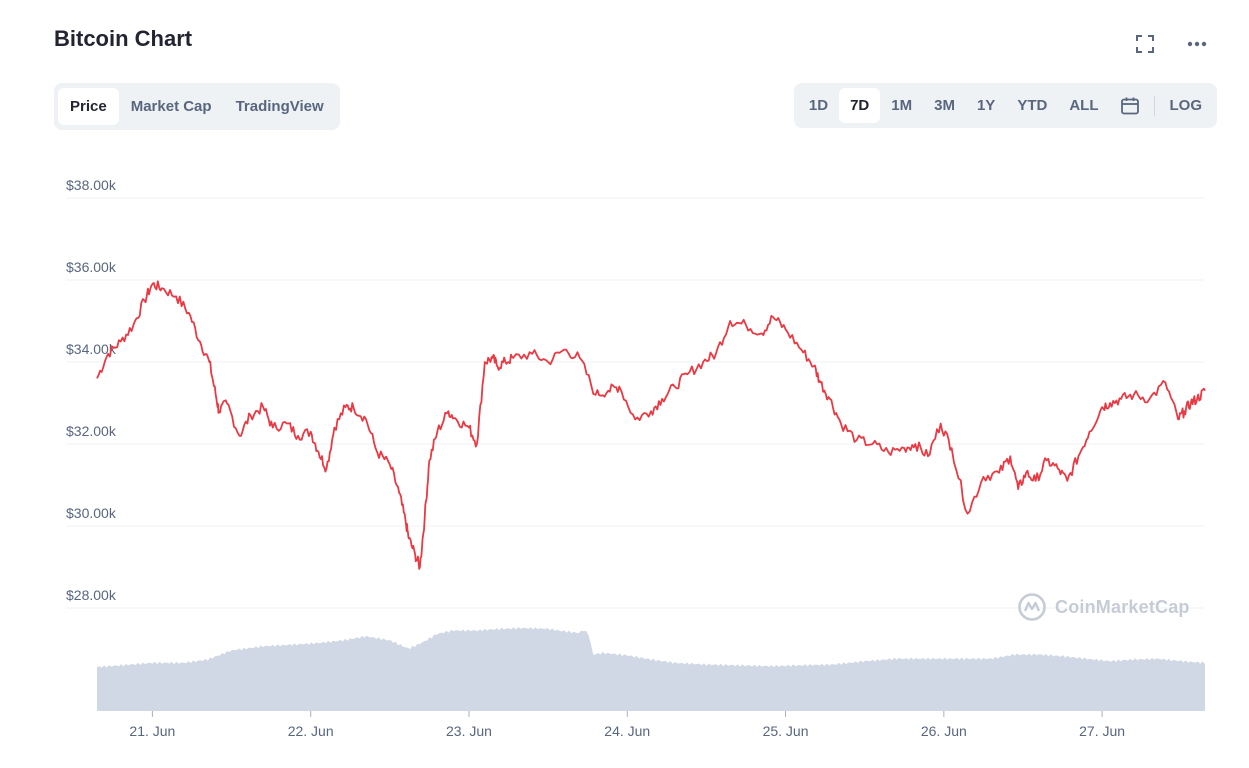  Describe the element at coordinates (311, 731) in the screenshot. I see `x-tick-label: 22. Jun` at that location.